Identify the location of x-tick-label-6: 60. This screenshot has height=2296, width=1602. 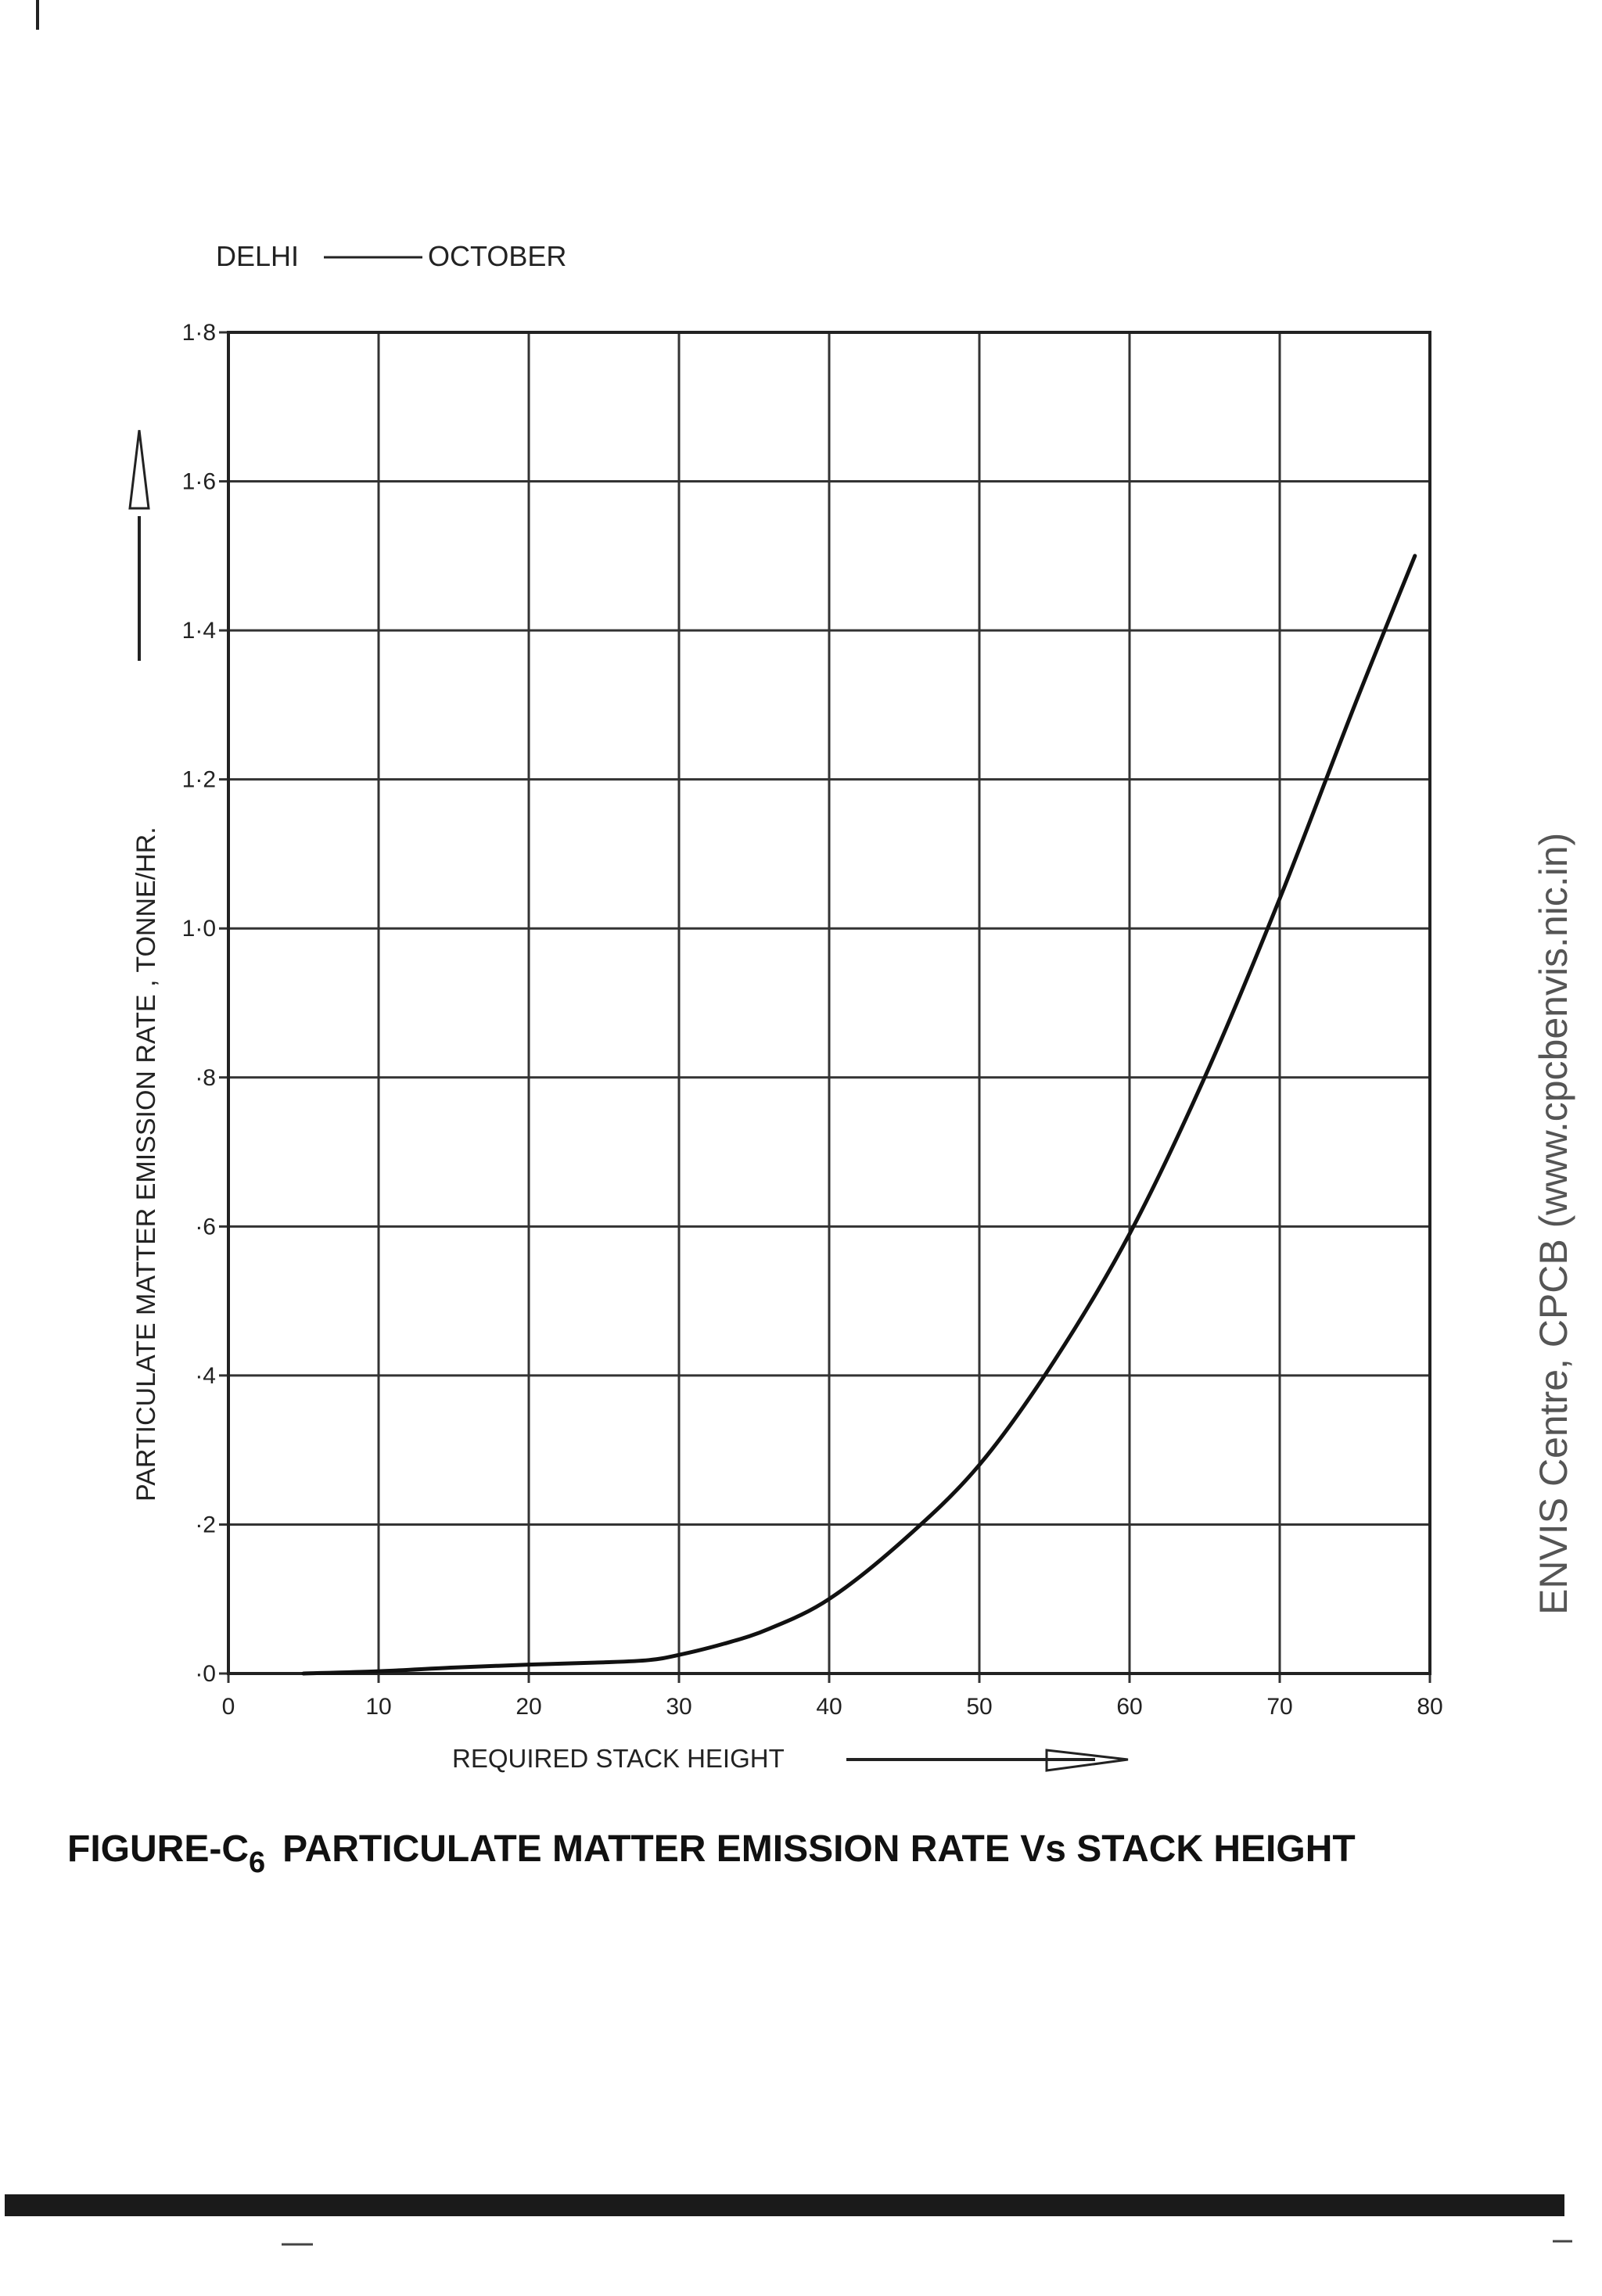
(1129, 1707).